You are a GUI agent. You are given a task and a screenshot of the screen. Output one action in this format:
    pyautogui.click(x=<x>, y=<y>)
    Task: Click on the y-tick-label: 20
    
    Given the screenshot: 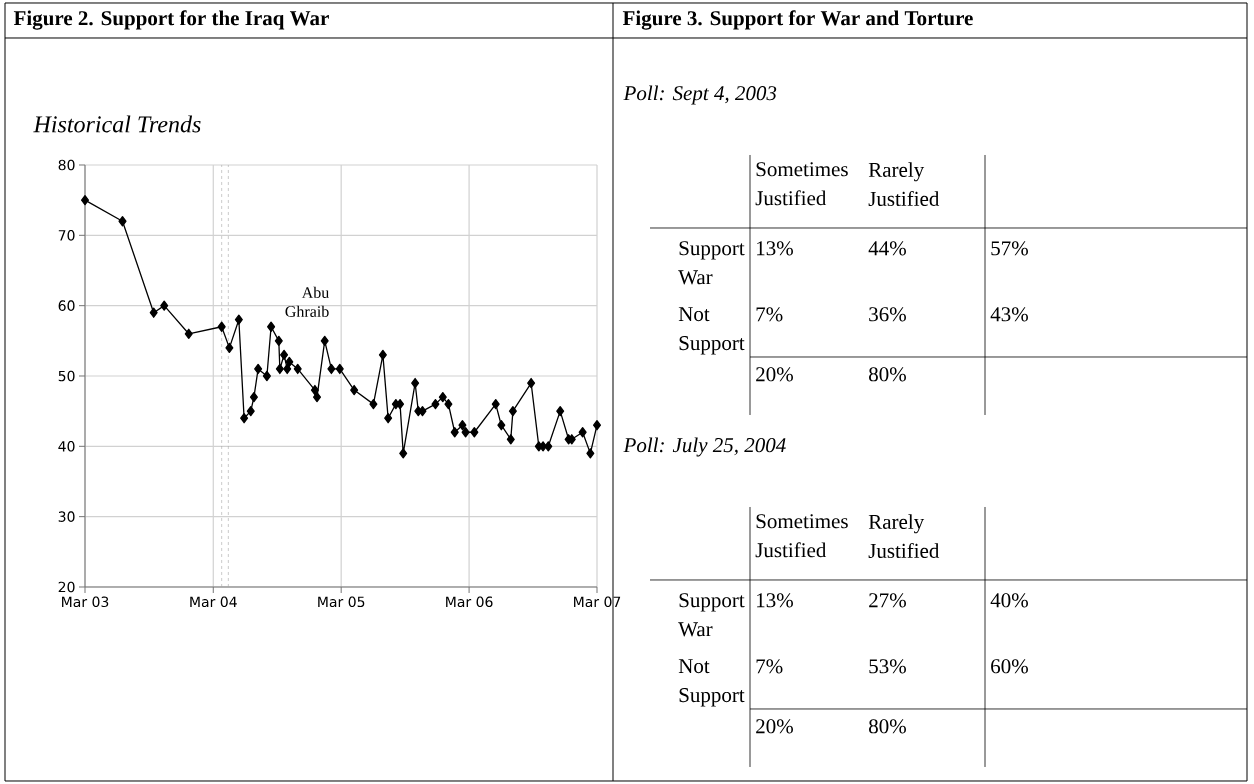 What is the action you would take?
    pyautogui.click(x=66, y=587)
    